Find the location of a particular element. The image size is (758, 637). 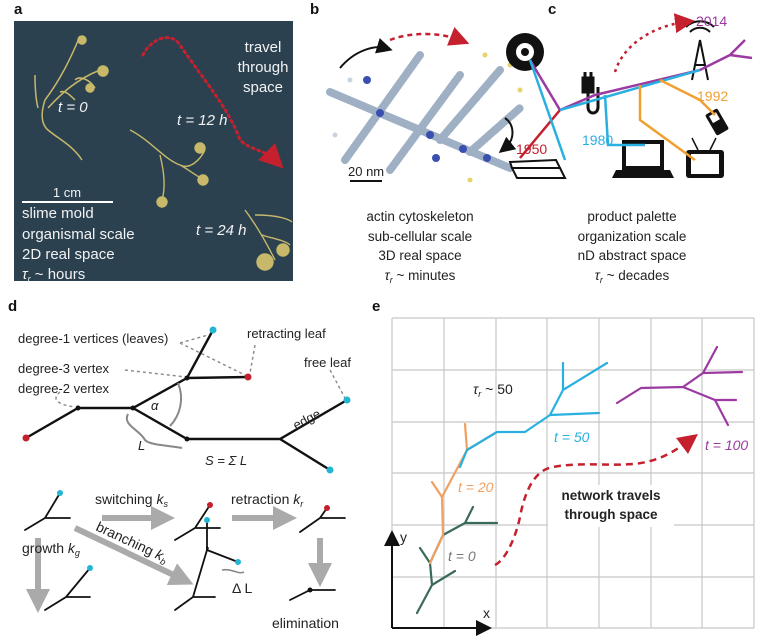

angle-arc is located at coordinates (176, 404).